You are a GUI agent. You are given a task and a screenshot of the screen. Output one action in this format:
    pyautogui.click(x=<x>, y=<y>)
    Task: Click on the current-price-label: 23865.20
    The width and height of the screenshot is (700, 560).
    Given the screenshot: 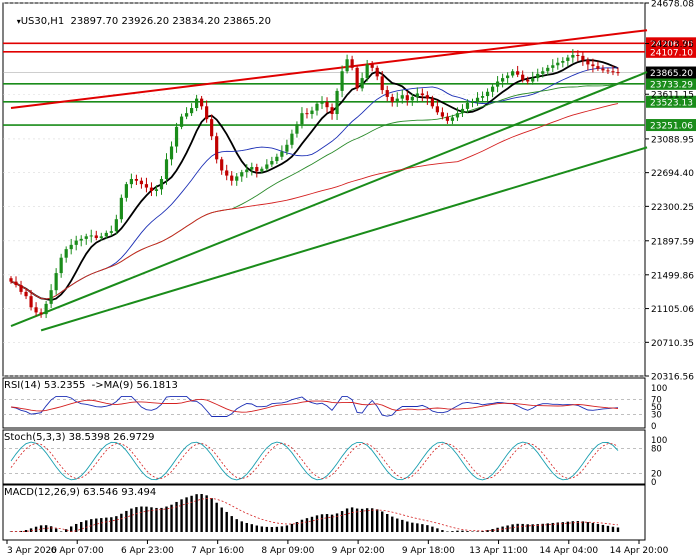 What is the action you would take?
    pyautogui.click(x=671, y=74)
    